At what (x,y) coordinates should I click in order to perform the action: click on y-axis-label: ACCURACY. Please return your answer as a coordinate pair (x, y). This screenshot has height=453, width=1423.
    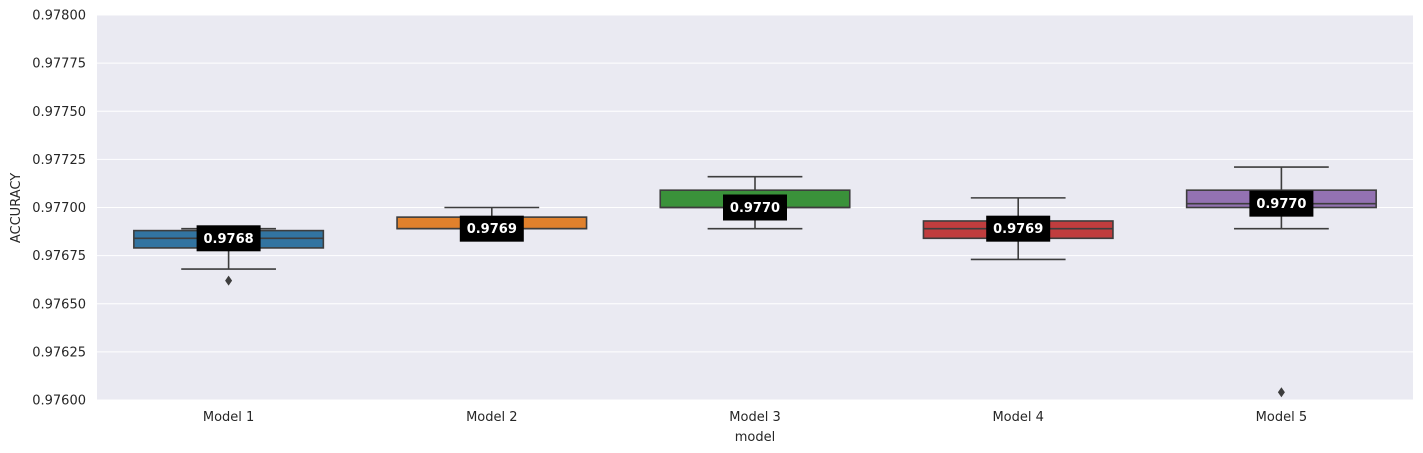
    Looking at the image, I should click on (16, 208).